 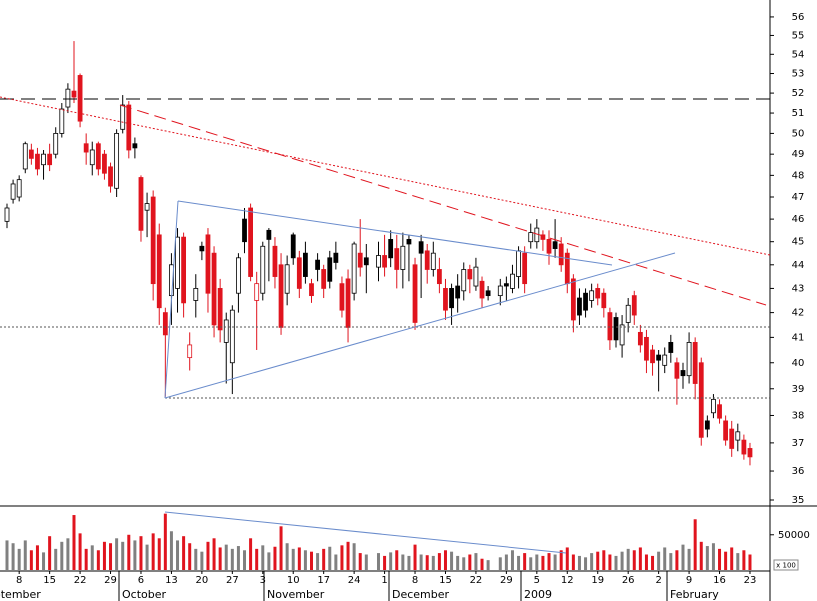 I want to click on y-tick-label: 37, so click(x=798, y=443).